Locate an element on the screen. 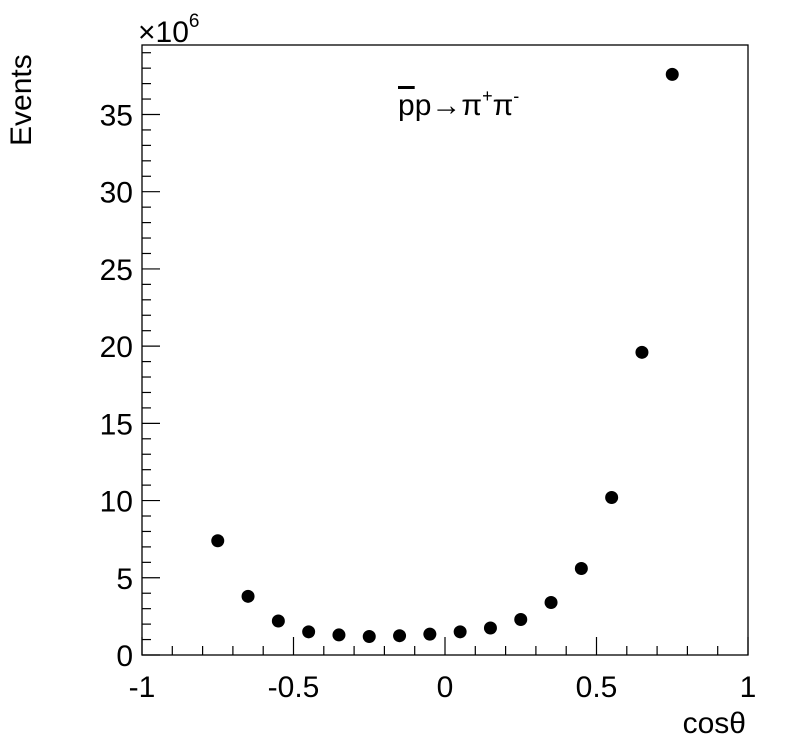  annotation-pi-minus: π is located at coordinates (503, 105).